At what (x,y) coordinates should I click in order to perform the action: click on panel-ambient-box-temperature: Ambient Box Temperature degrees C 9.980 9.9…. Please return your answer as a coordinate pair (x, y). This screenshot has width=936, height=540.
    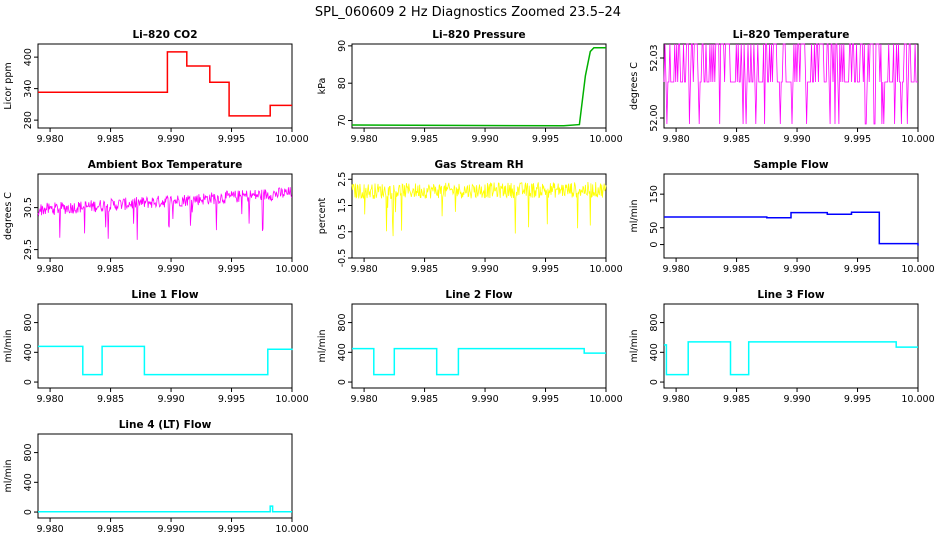
    Looking at the image, I should click on (156, 217).